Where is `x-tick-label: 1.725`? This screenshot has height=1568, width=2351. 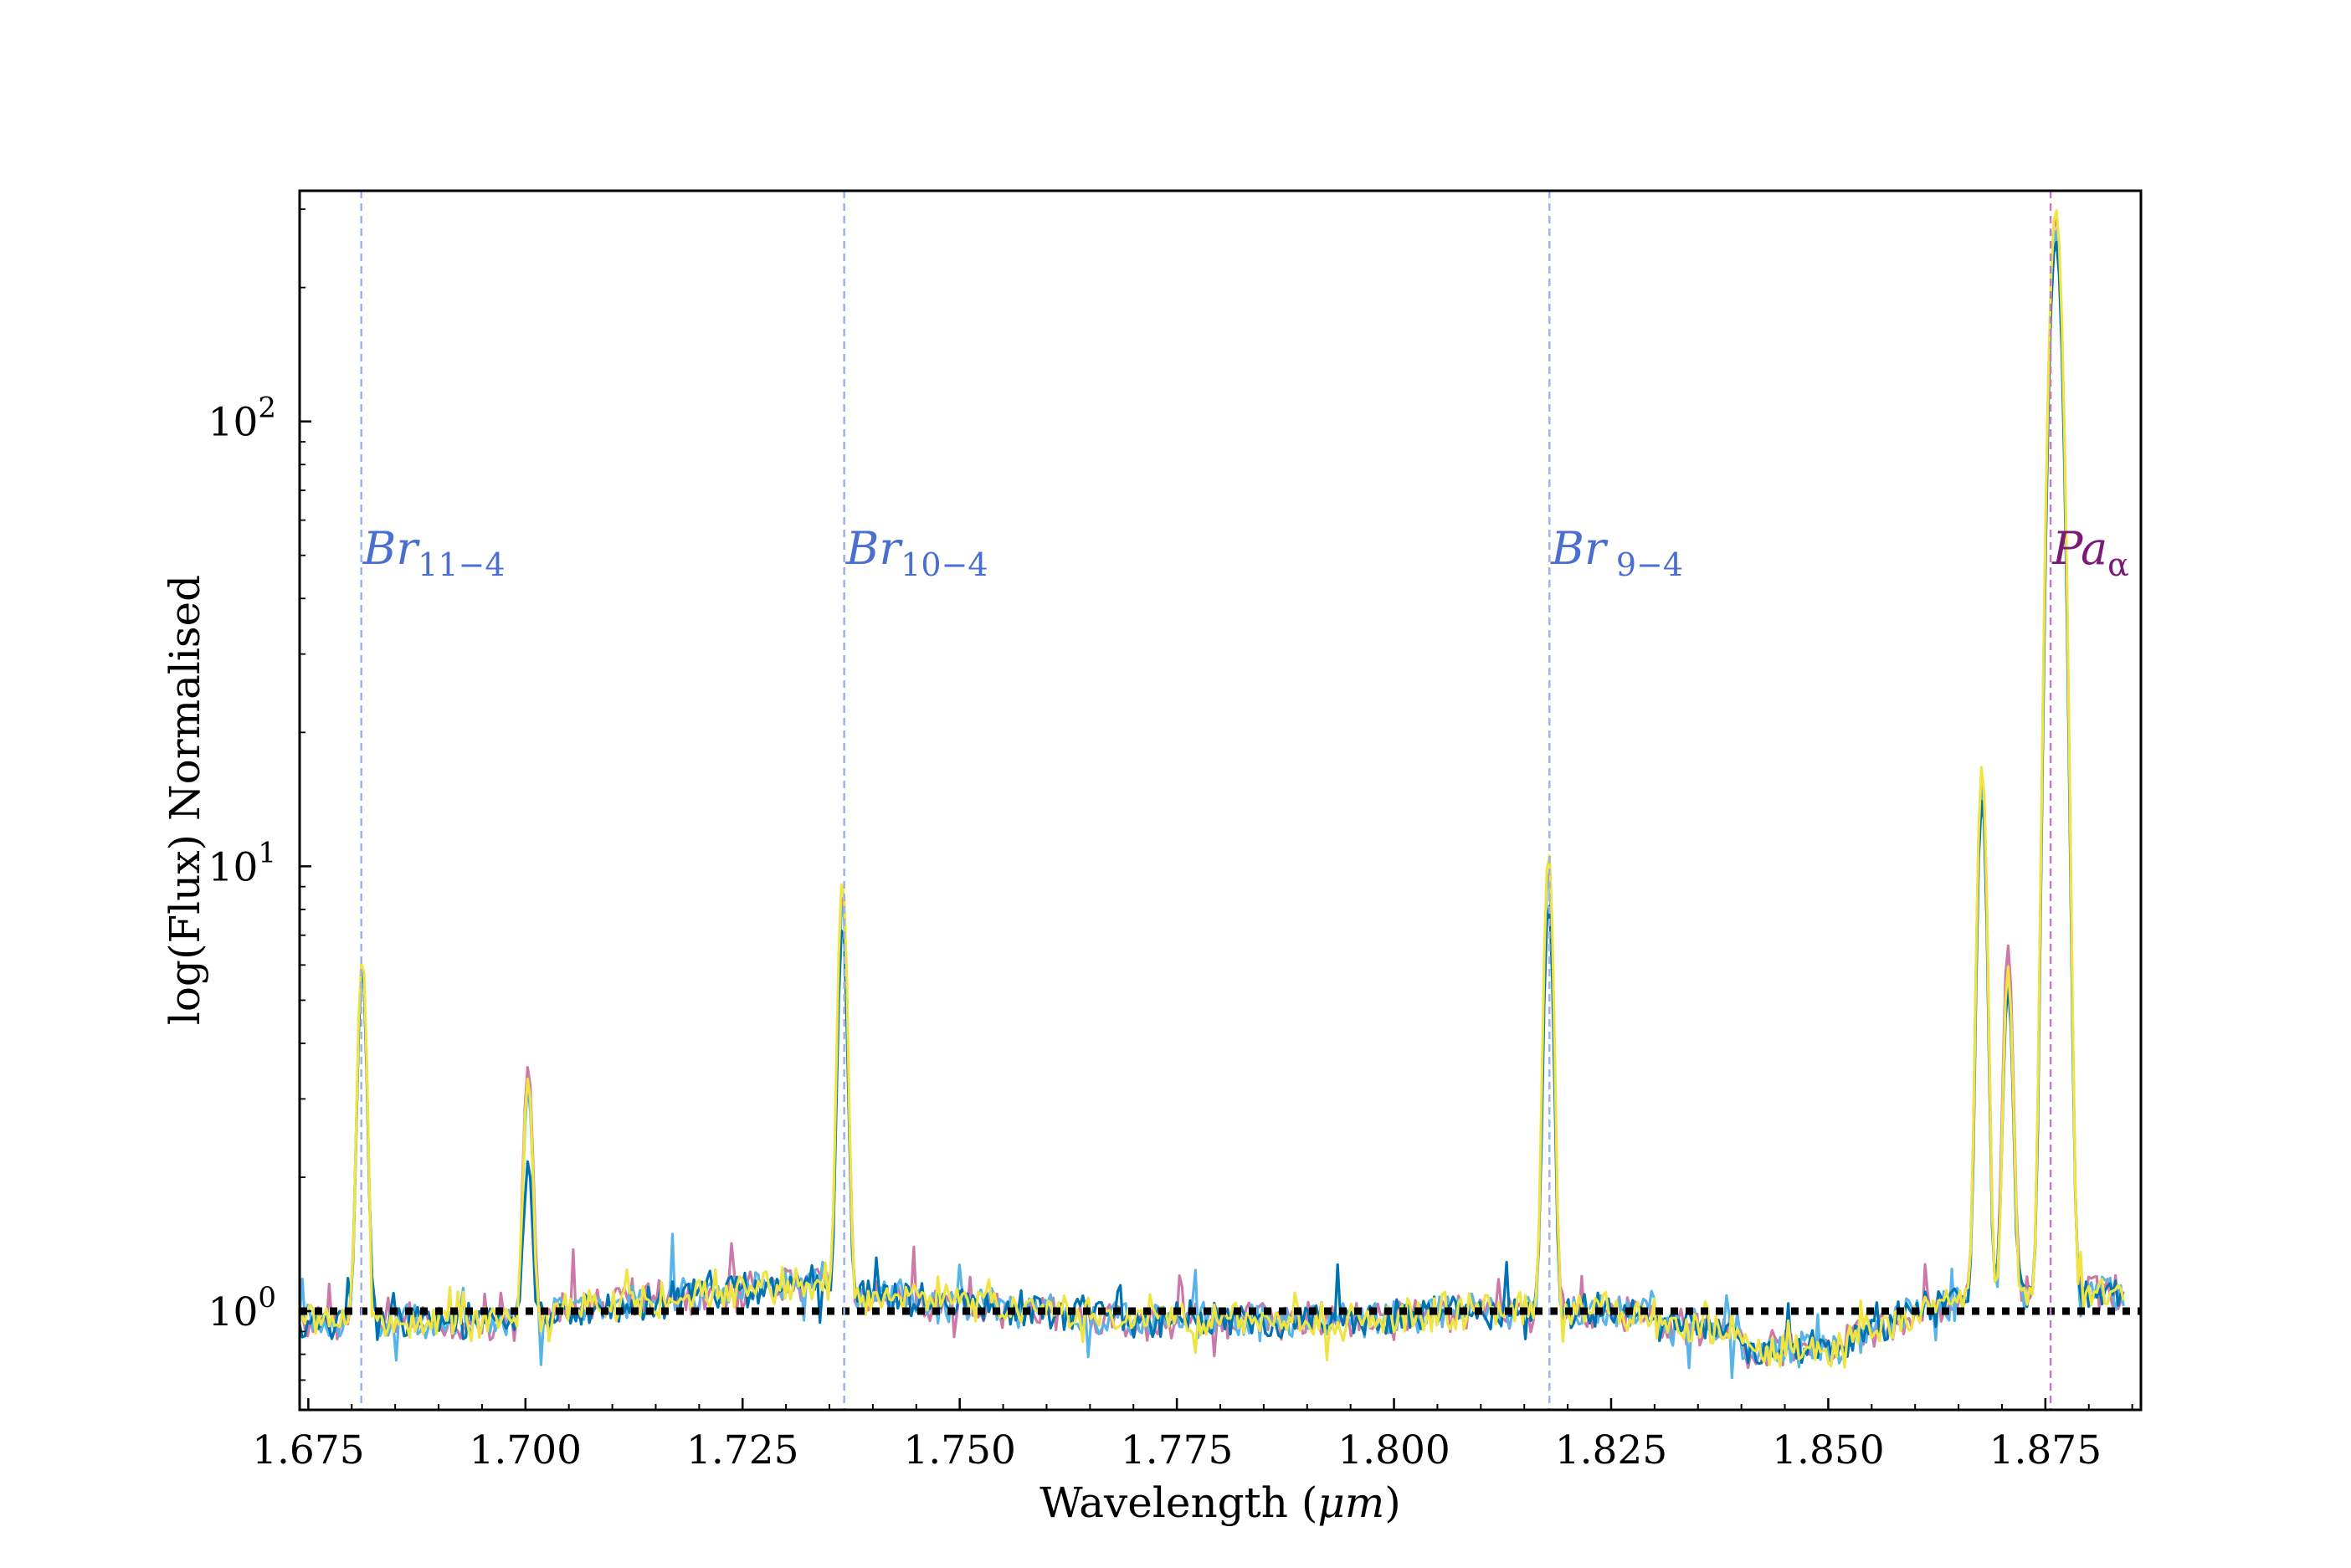 x-tick-label: 1.725 is located at coordinates (742, 1450).